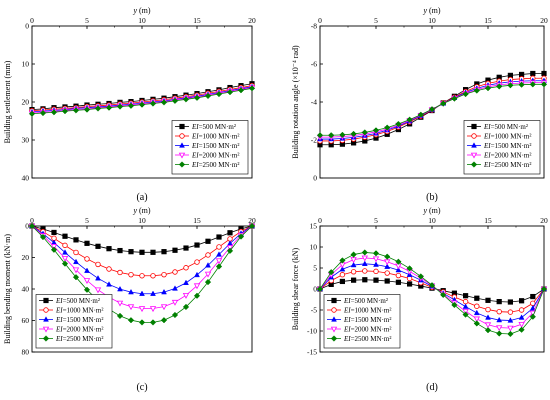 The width and height of the screenshot is (550, 400). What do you see at coordinates (432, 197) in the screenshot?
I see `panel-caption: (b)` at bounding box center [432, 197].